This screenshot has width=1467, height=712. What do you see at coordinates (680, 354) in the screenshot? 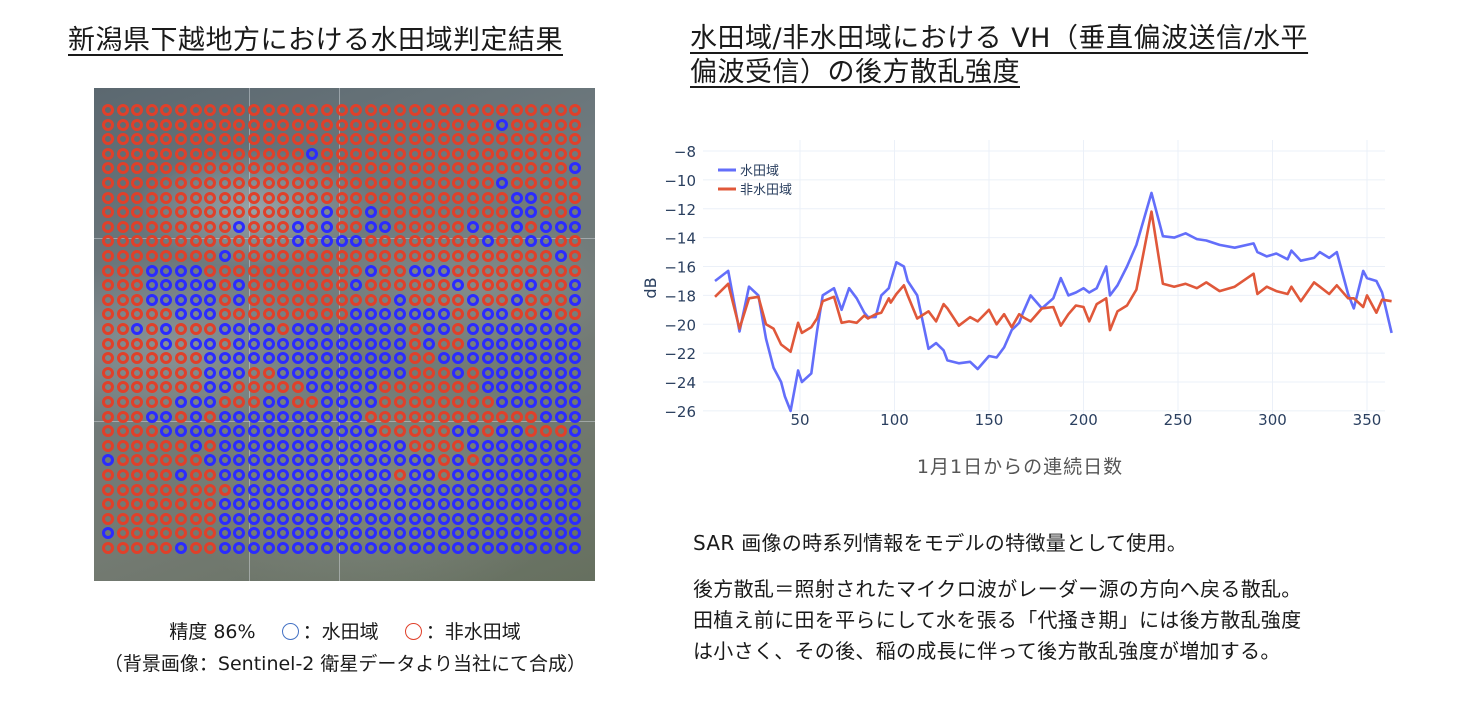
I see `y-tick-label: −22` at bounding box center [680, 354].